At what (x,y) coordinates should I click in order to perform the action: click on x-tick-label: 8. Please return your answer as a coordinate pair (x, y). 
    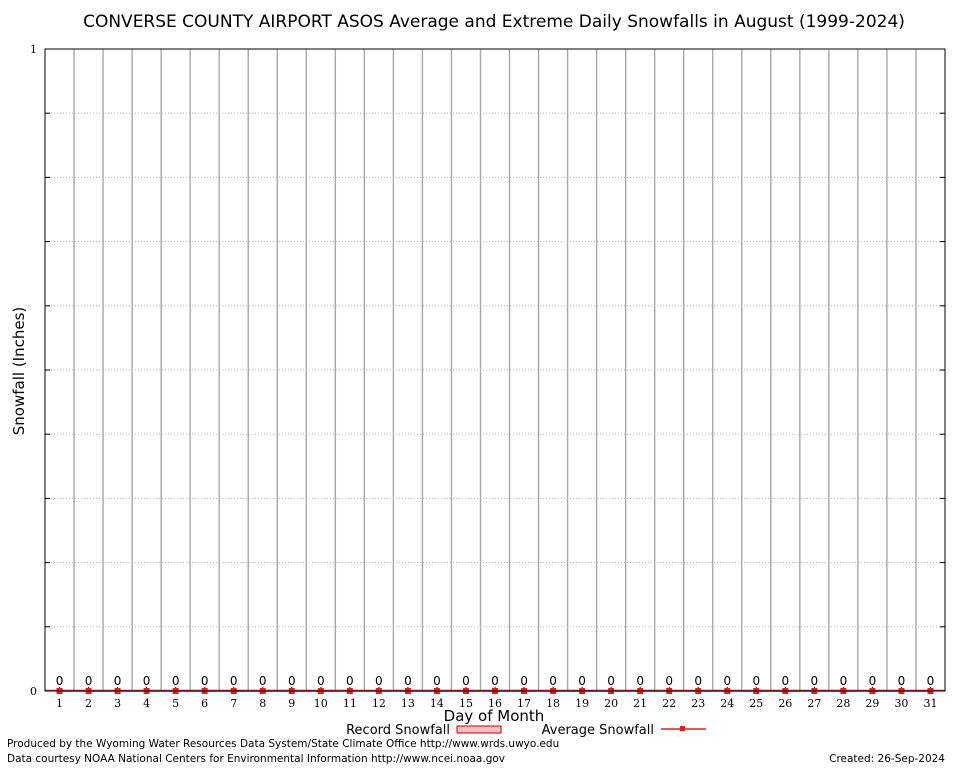
    Looking at the image, I should click on (262, 703).